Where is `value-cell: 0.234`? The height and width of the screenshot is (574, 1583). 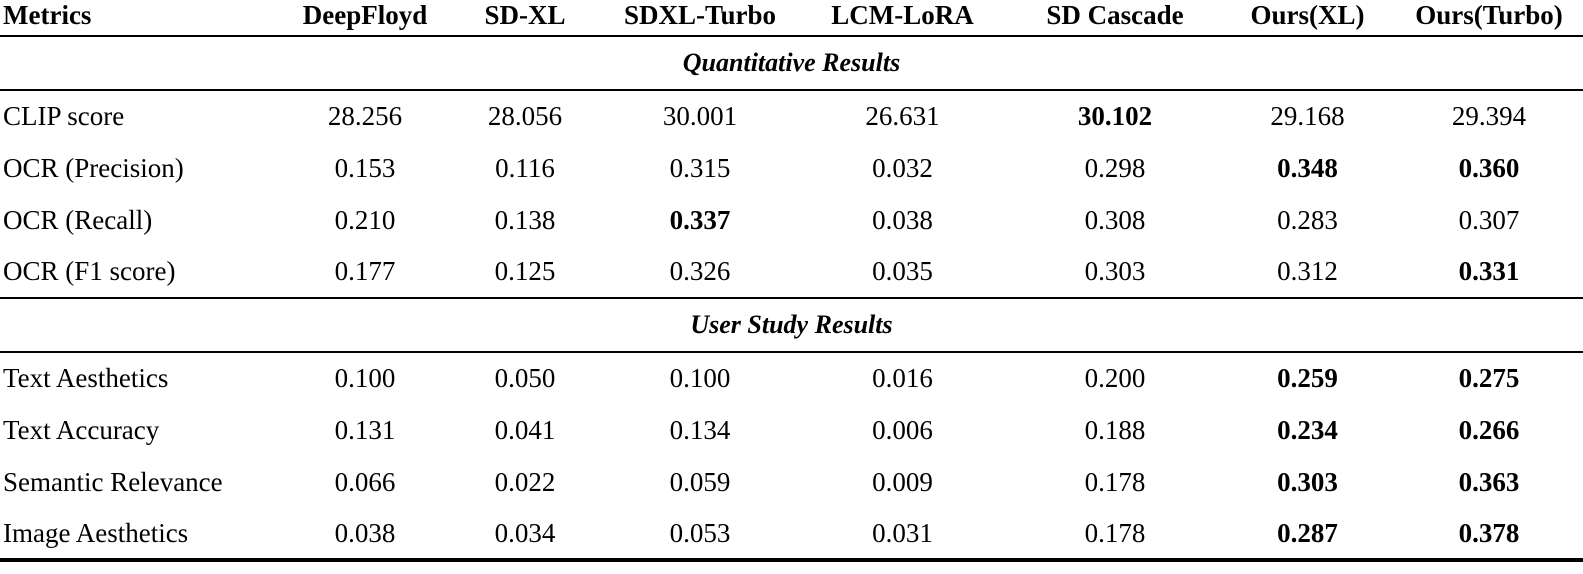 value-cell: 0.234 is located at coordinates (1307, 429).